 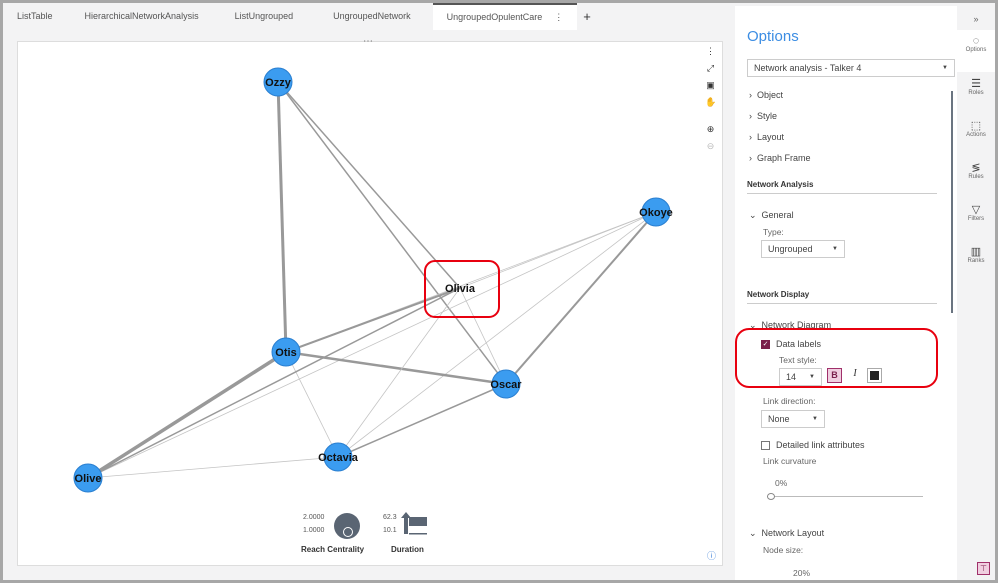 What do you see at coordinates (851, 68) in the screenshot?
I see `object-select: Network analysis - Talker 4 ▼` at bounding box center [851, 68].